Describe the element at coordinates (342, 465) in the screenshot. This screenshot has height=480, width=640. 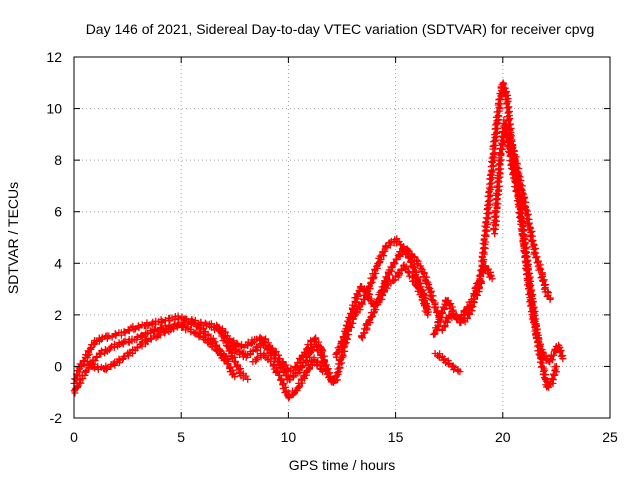
I see `x-axis-label: GPS time / hours` at that location.